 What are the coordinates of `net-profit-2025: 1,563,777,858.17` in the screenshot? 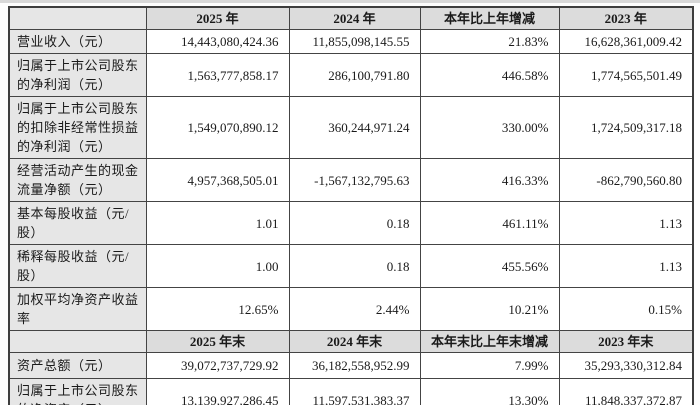 It's located at (217, 75).